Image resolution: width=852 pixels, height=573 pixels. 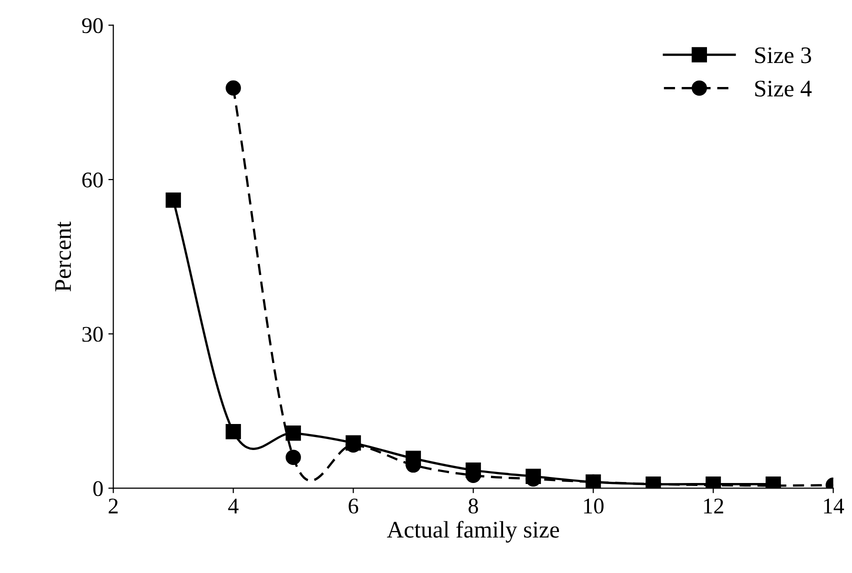 What do you see at coordinates (473, 531) in the screenshot?
I see `x-axis-title: Actual family size` at bounding box center [473, 531].